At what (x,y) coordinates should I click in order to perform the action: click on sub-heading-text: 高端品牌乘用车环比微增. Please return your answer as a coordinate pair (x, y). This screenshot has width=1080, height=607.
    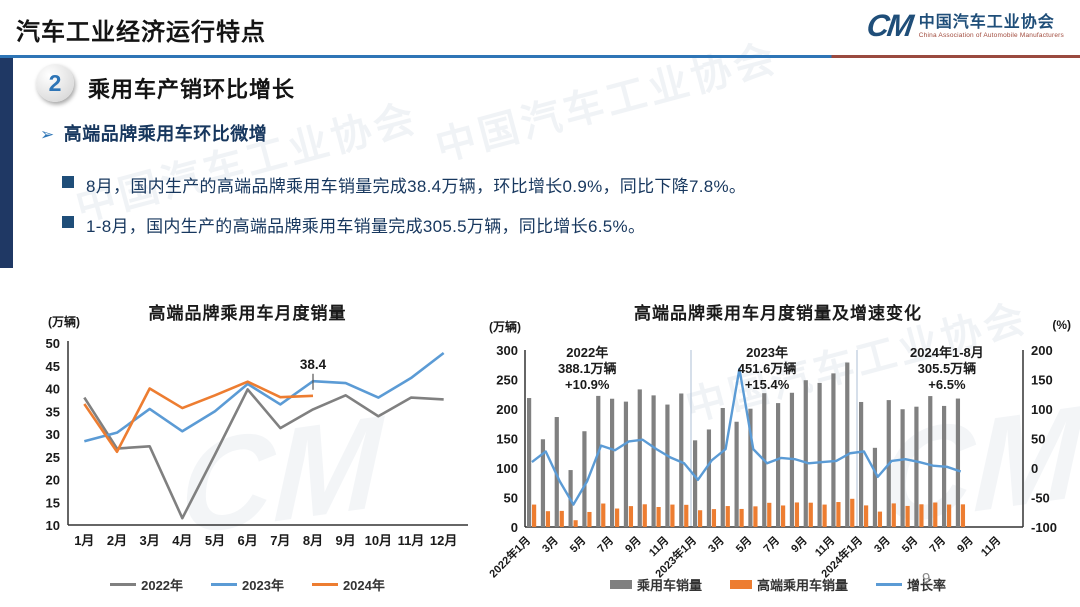
    Looking at the image, I should click on (165, 134).